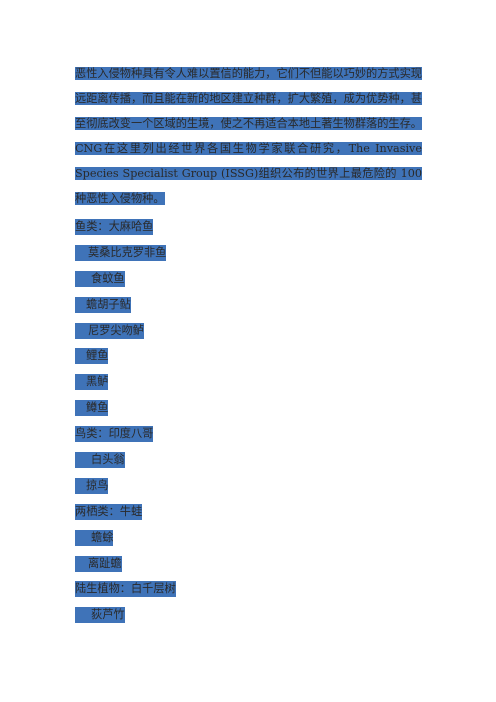 The width and height of the screenshot is (496, 702). What do you see at coordinates (103, 304) in the screenshot?
I see `item-text: 蟾胡子鲇` at bounding box center [103, 304].